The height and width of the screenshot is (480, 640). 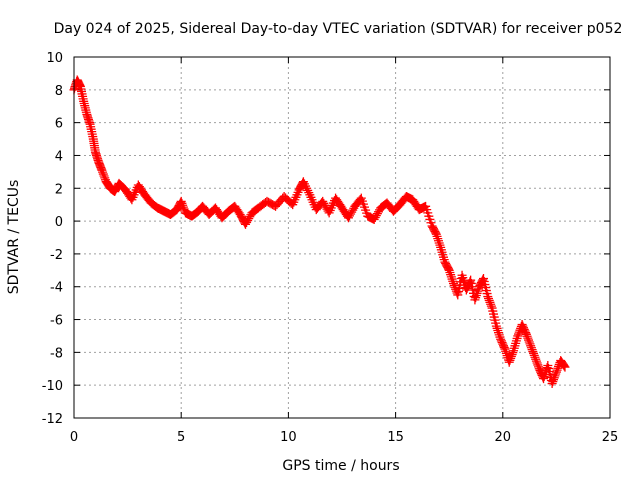 What do you see at coordinates (503, 437) in the screenshot?
I see `x-tick-label: 20` at bounding box center [503, 437].